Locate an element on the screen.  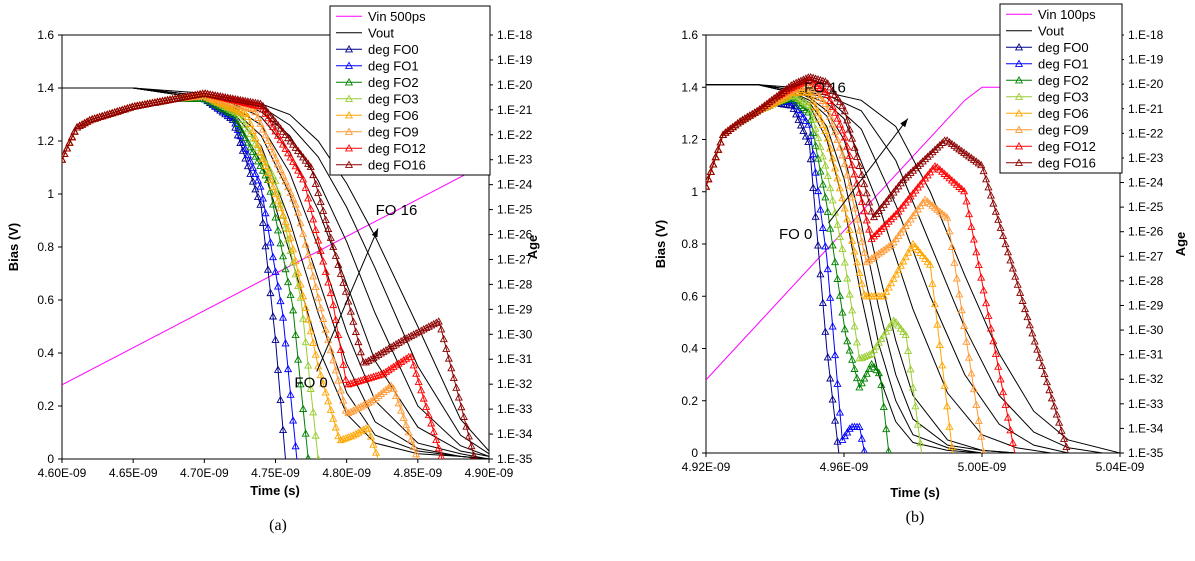
fo-annotation-label: FO 0 is located at coordinates (310, 382).